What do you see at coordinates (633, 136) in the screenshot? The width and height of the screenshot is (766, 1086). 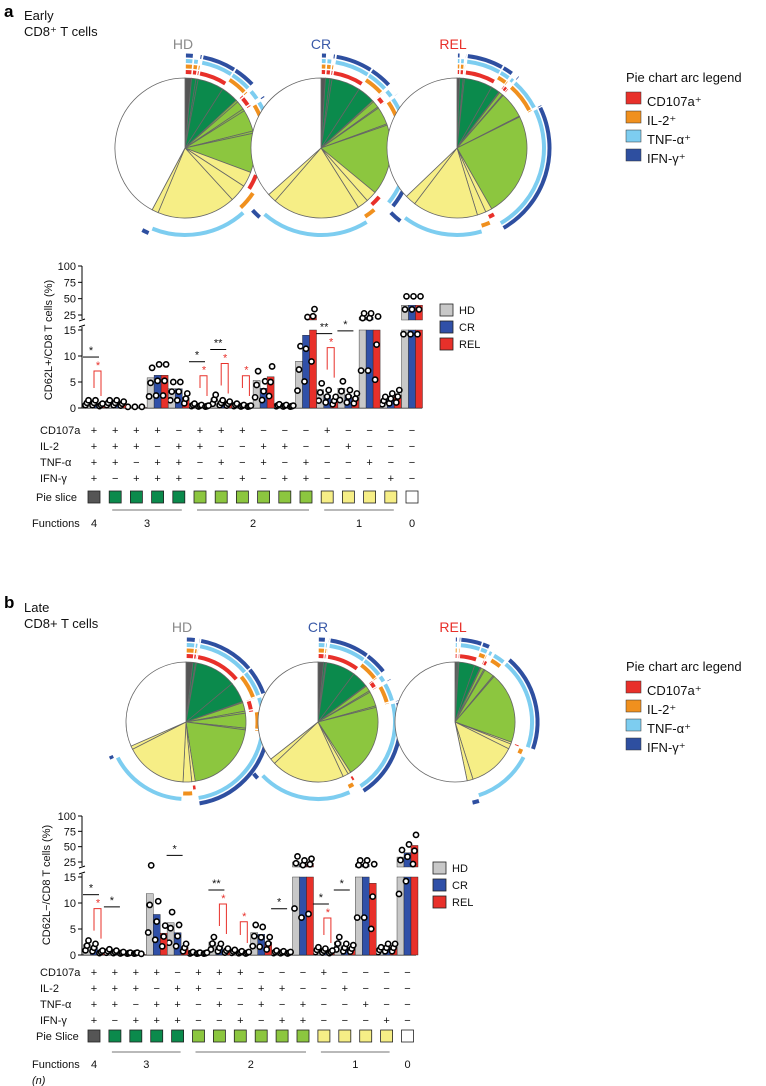 I see `arc-legend-swatch-tnf` at bounding box center [633, 136].